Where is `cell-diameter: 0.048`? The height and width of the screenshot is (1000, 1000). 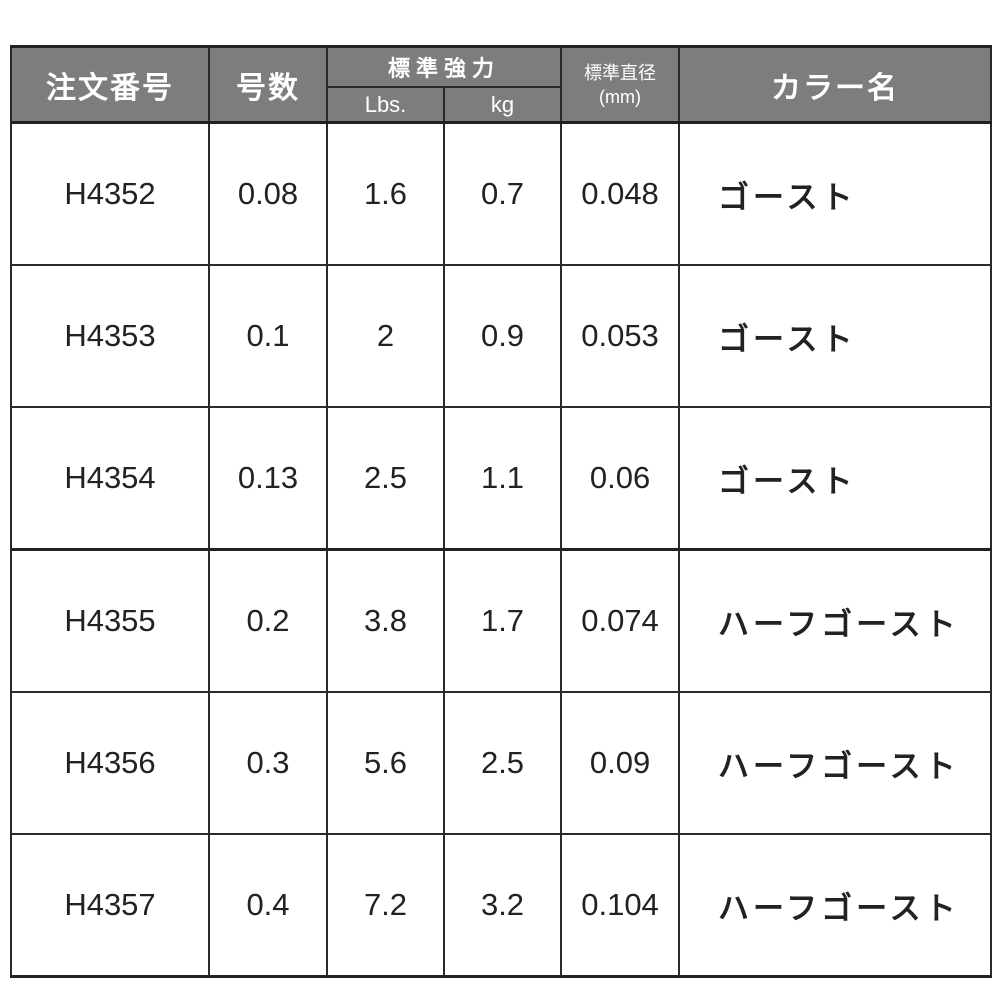
cell-diameter: 0.048 is located at coordinates (620, 193).